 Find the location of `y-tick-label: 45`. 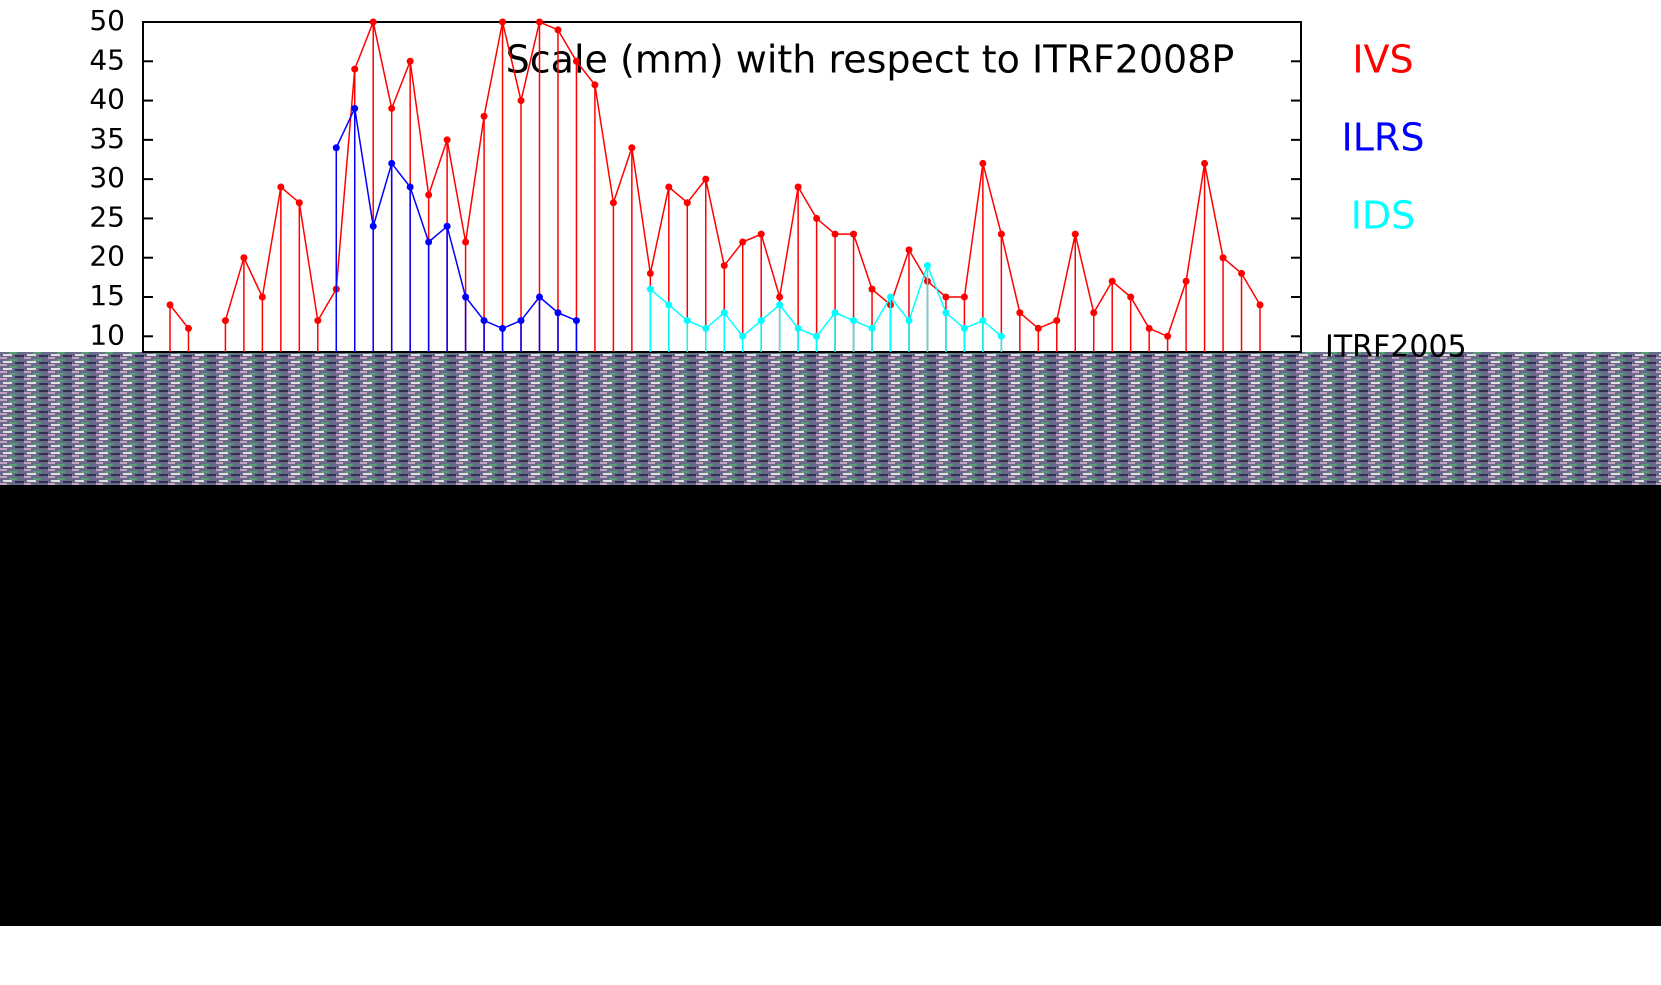

y-tick-label: 45 is located at coordinates (107, 59).